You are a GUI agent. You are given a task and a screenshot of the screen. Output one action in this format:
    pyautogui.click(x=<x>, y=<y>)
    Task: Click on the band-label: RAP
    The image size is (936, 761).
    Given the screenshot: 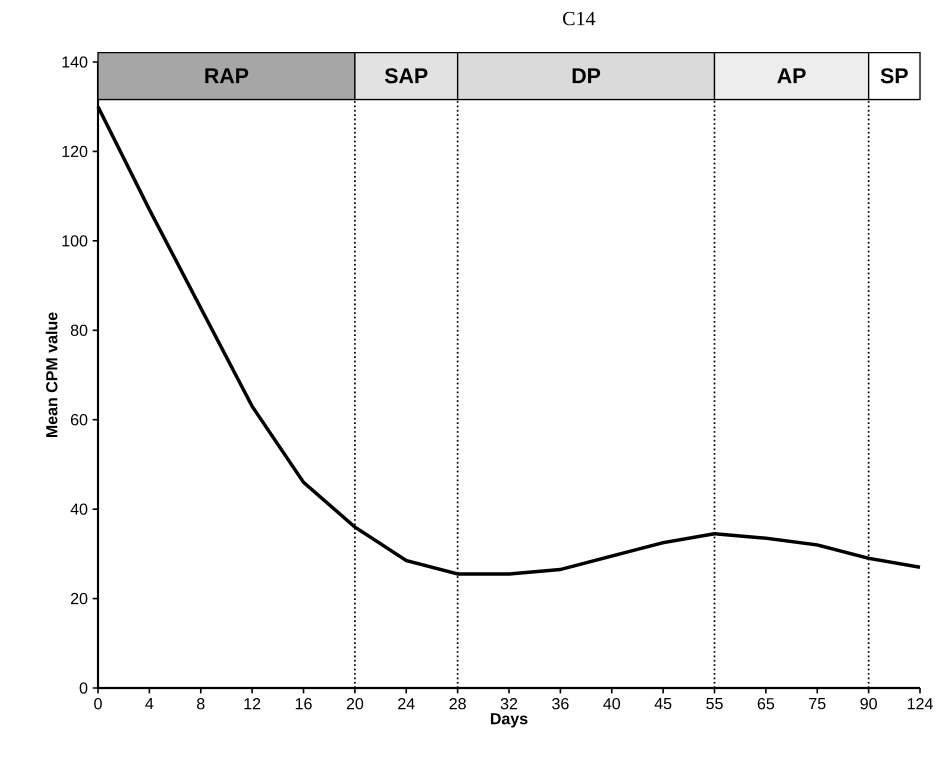 What is the action you would take?
    pyautogui.click(x=226, y=76)
    